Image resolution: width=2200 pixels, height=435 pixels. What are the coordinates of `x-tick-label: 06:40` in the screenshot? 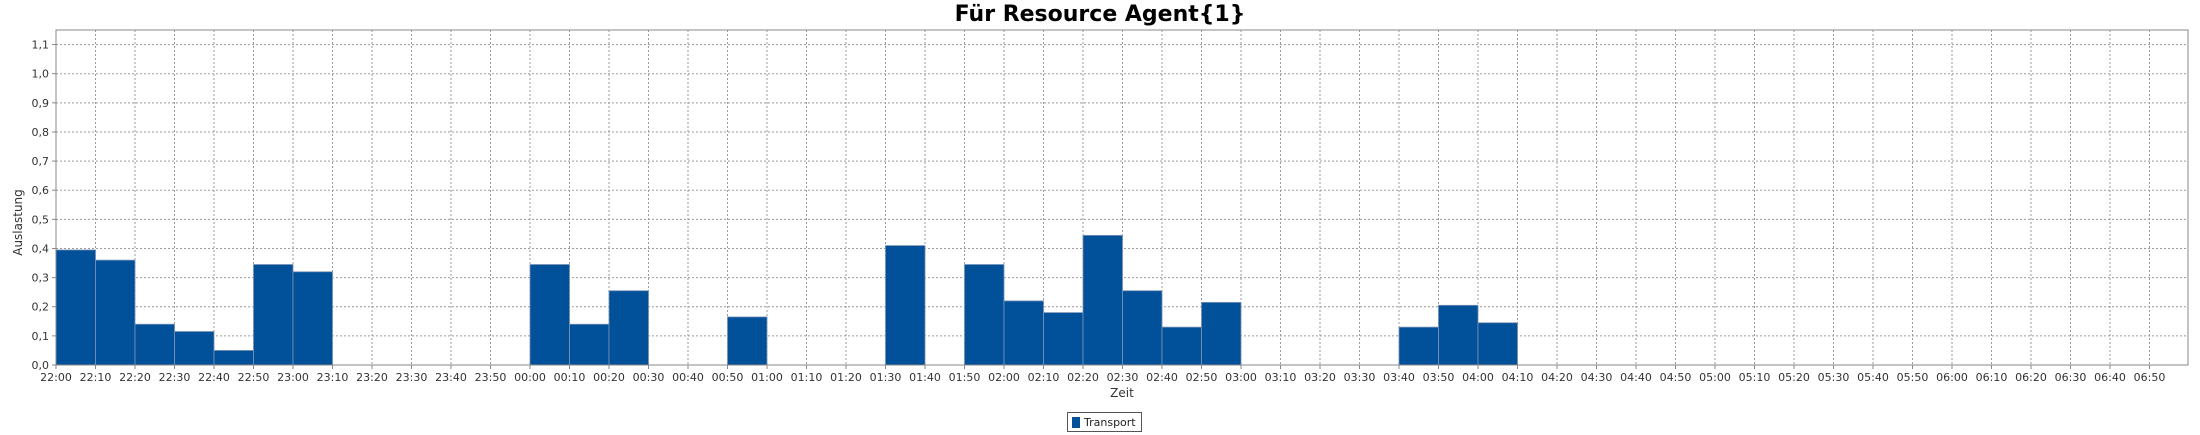 It's located at (2110, 377).